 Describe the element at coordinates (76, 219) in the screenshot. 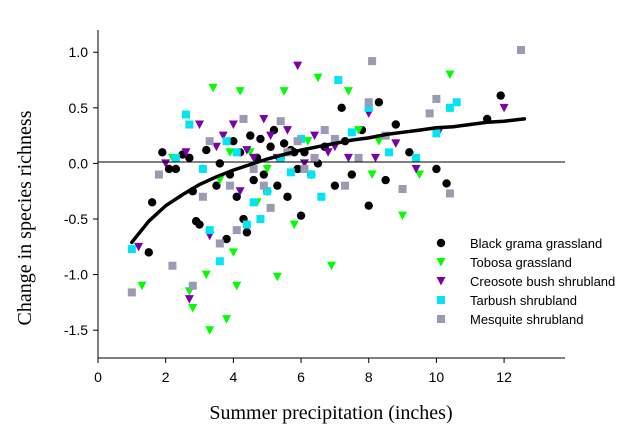

I see `y-tick-label: -0.5` at that location.